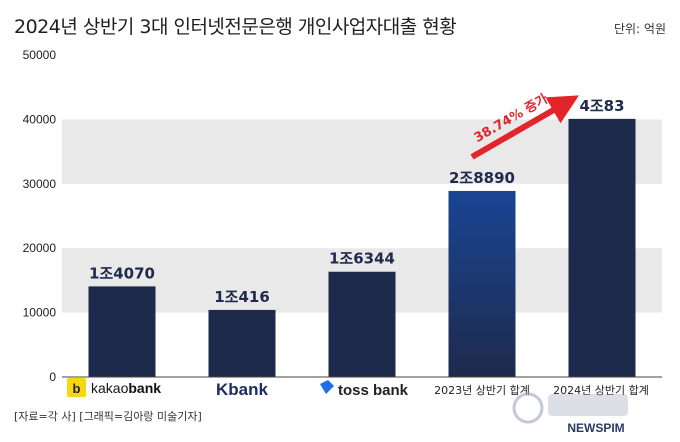 This screenshot has height=442, width=680. What do you see at coordinates (235, 27) in the screenshot?
I see `chart-title: 2024년 상반기 3대 인터넷전문은행 개인사업자대출 현황` at bounding box center [235, 27].